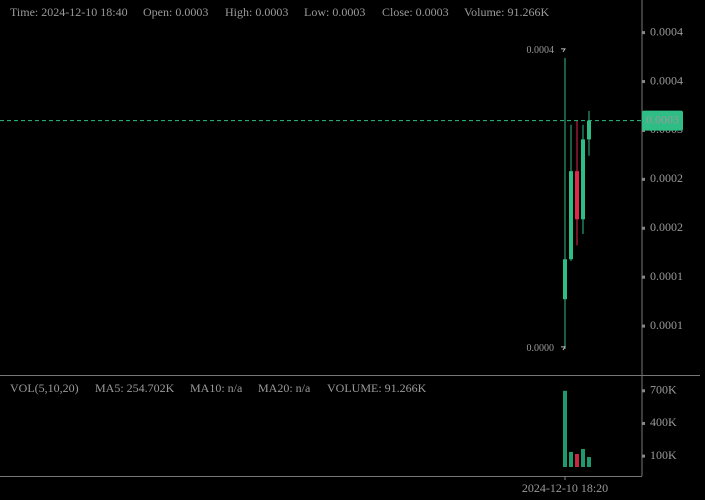  I want to click on header-field: Low: 0.0003, so click(334, 12).